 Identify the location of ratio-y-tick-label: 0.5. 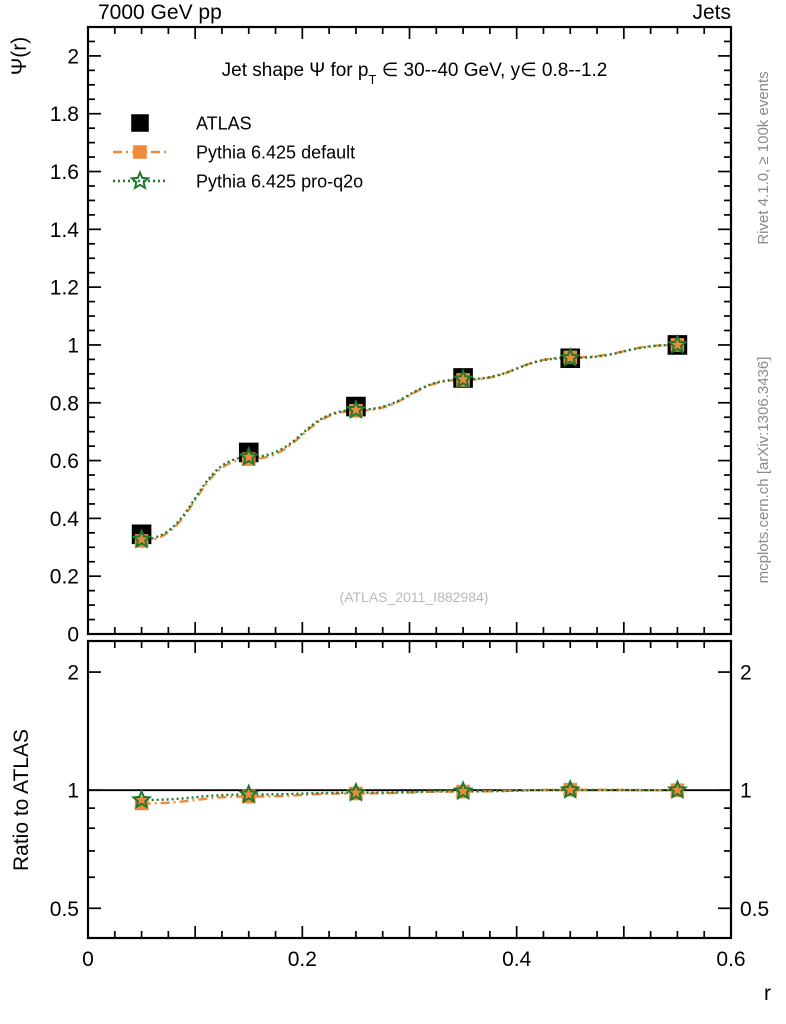
(64, 909).